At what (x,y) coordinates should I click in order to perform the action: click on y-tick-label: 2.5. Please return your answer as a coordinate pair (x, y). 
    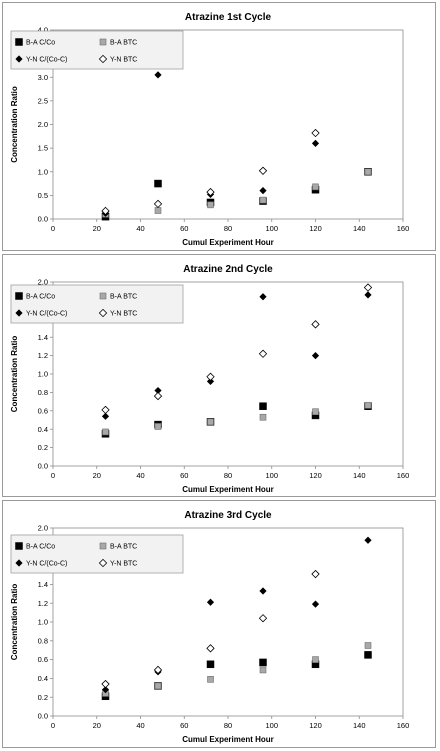
    Looking at the image, I should click on (43, 100).